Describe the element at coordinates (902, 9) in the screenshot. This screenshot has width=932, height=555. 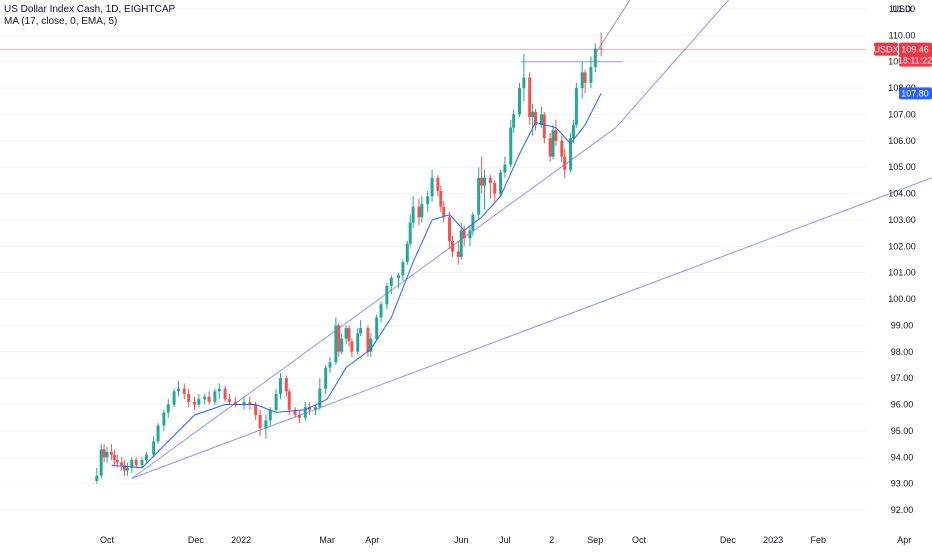
I see `price-tick-label: 111.00` at that location.